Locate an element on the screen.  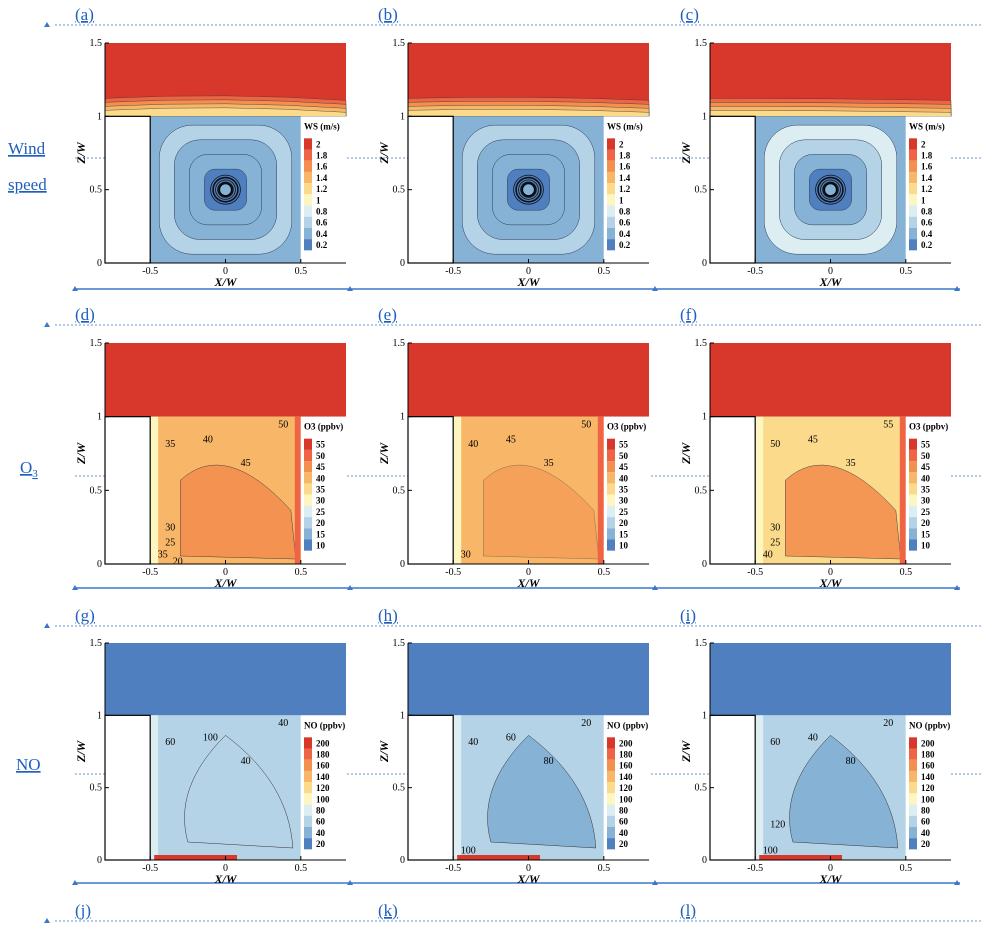
panel-label-c: (c) is located at coordinates (689, 14).